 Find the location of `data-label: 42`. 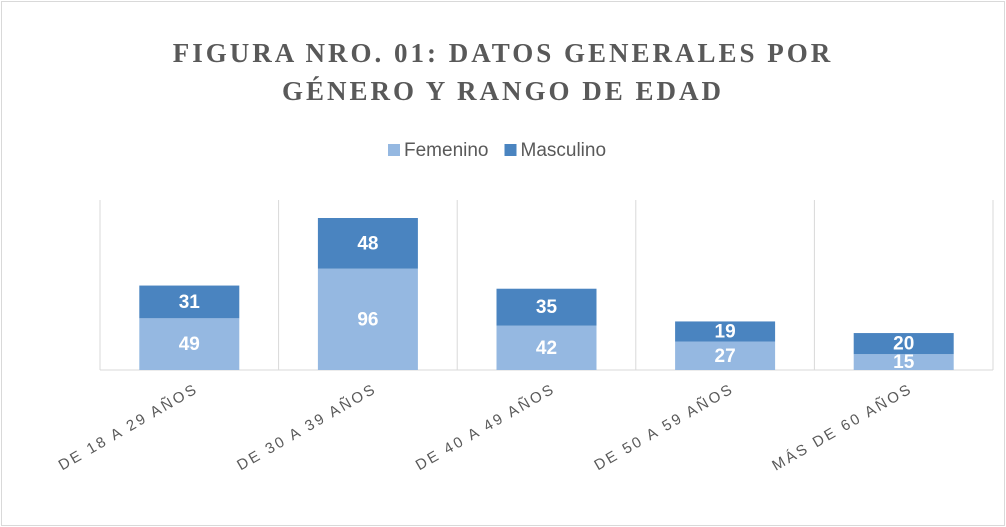

data-label: 42 is located at coordinates (546, 348).